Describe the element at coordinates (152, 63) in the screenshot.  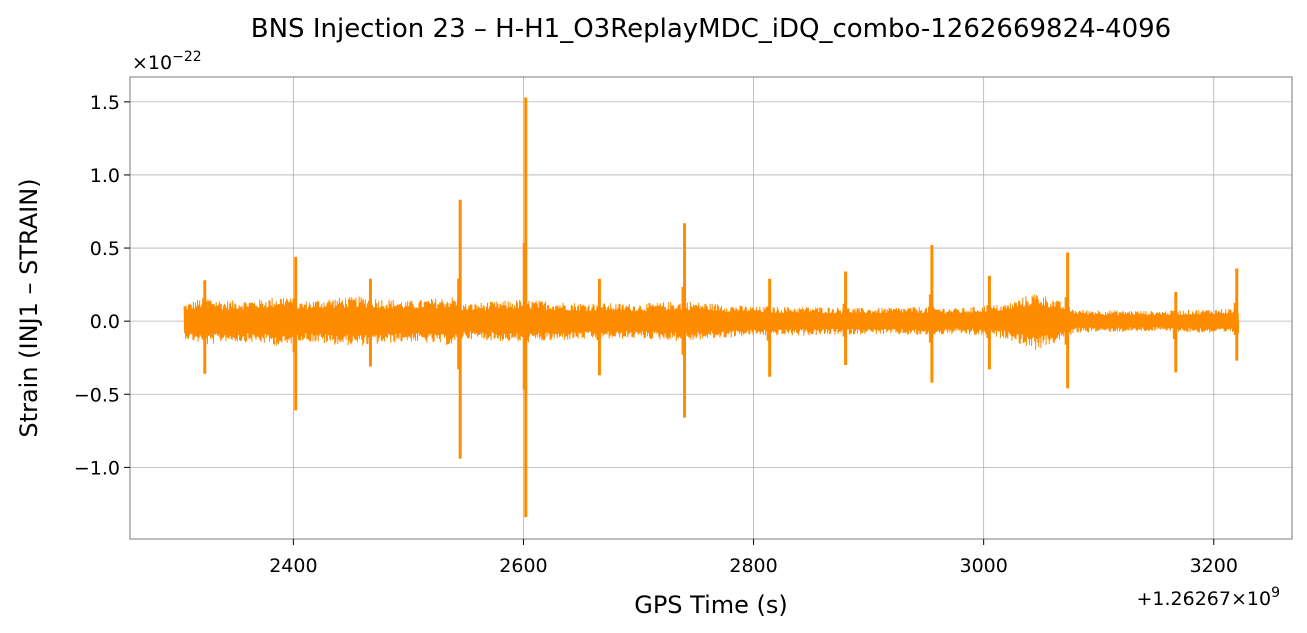
I see `y-scale-text: ×10` at that location.